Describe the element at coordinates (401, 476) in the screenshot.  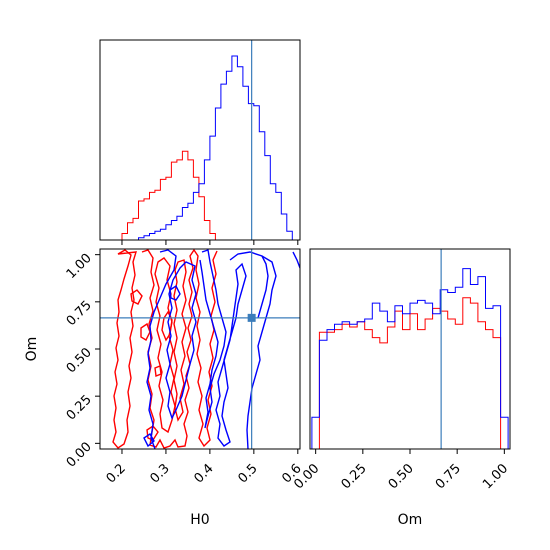
I see `om-x-tick-label-2: 0.50` at that location.